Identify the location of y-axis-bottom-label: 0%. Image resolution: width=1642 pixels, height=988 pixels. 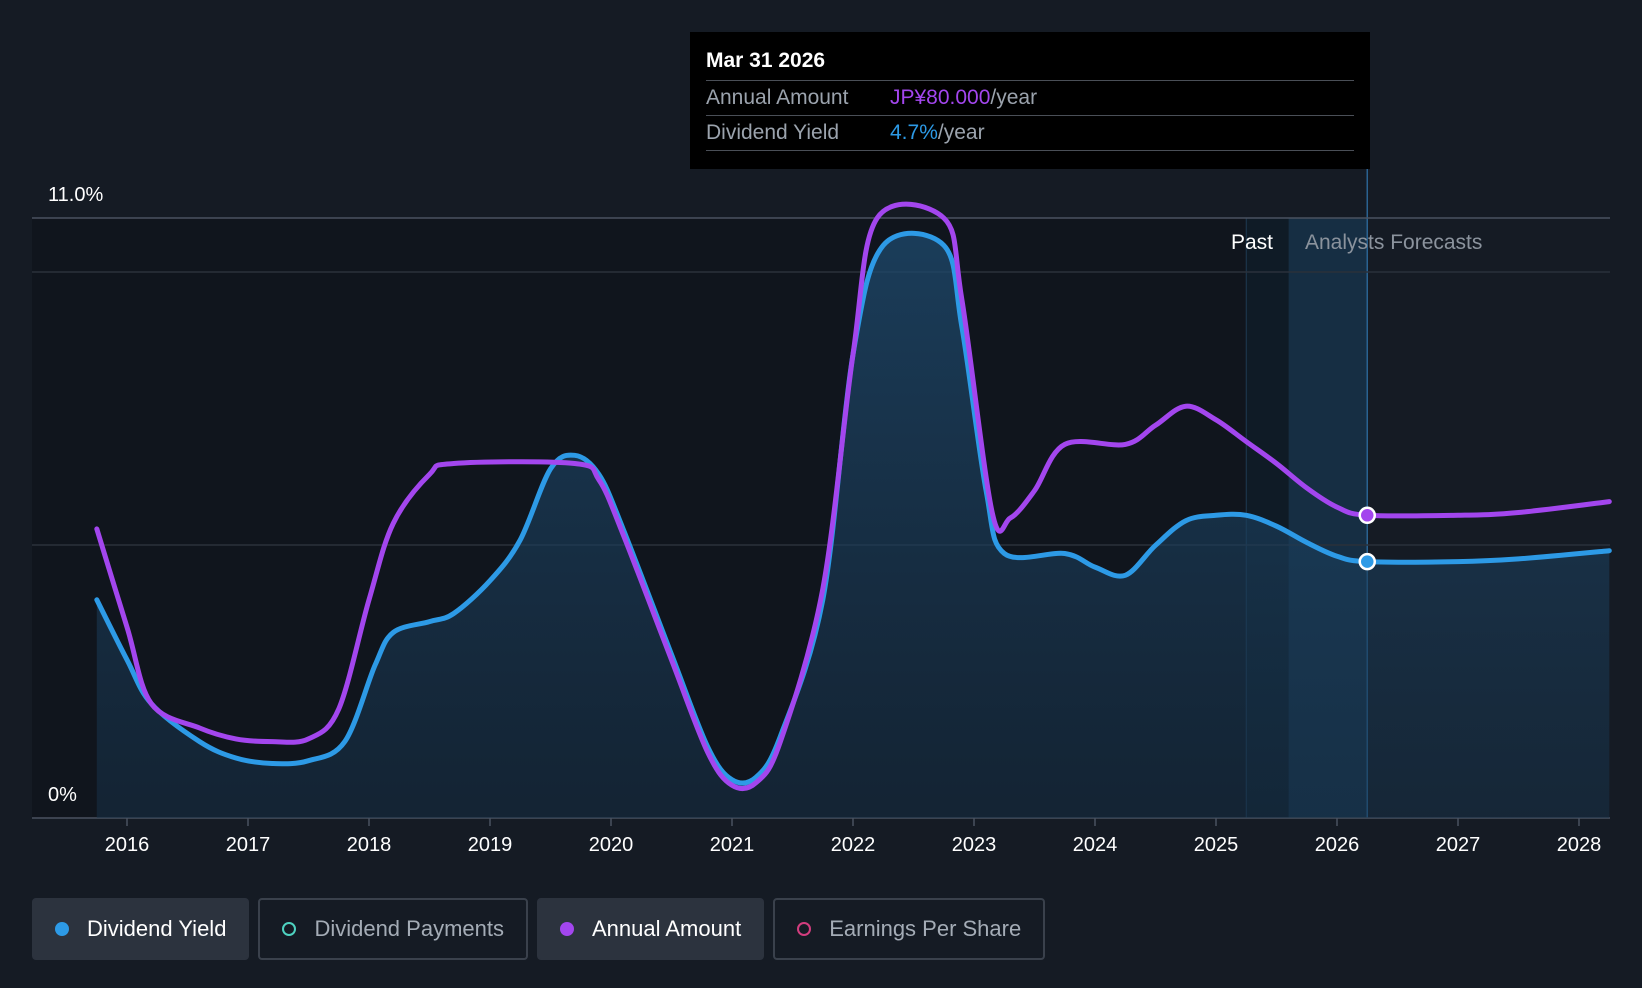
(62, 795).